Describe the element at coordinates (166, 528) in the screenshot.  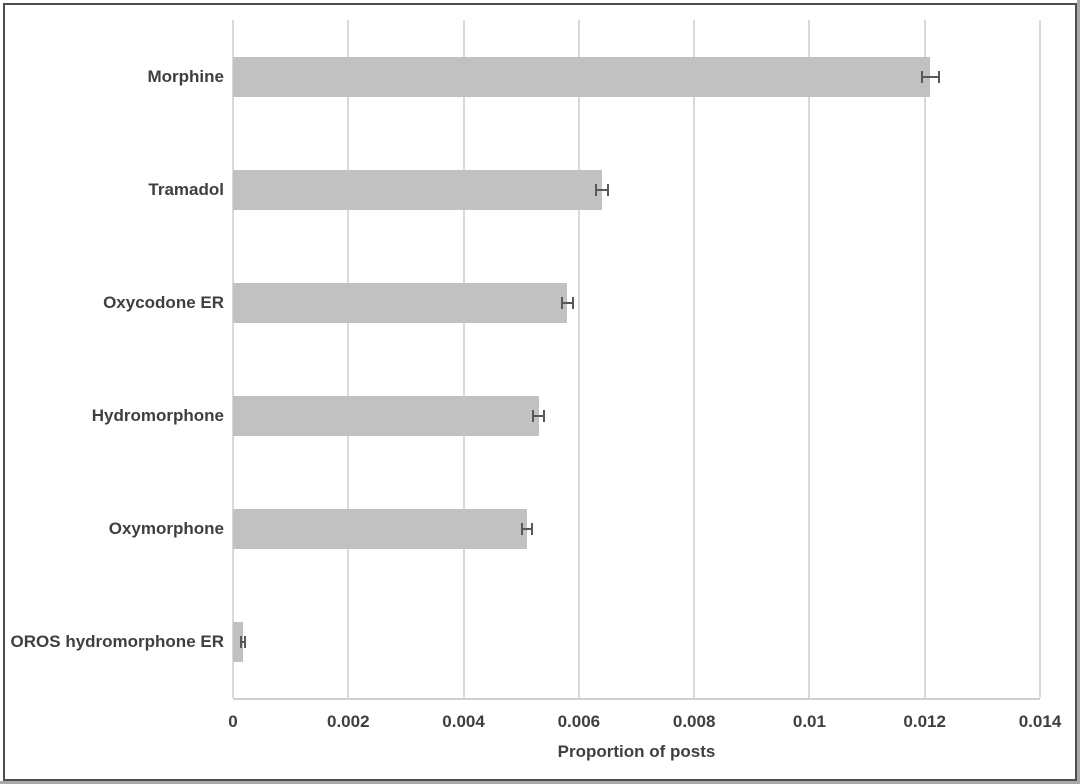
I see `category-label: Oxymorphone` at that location.